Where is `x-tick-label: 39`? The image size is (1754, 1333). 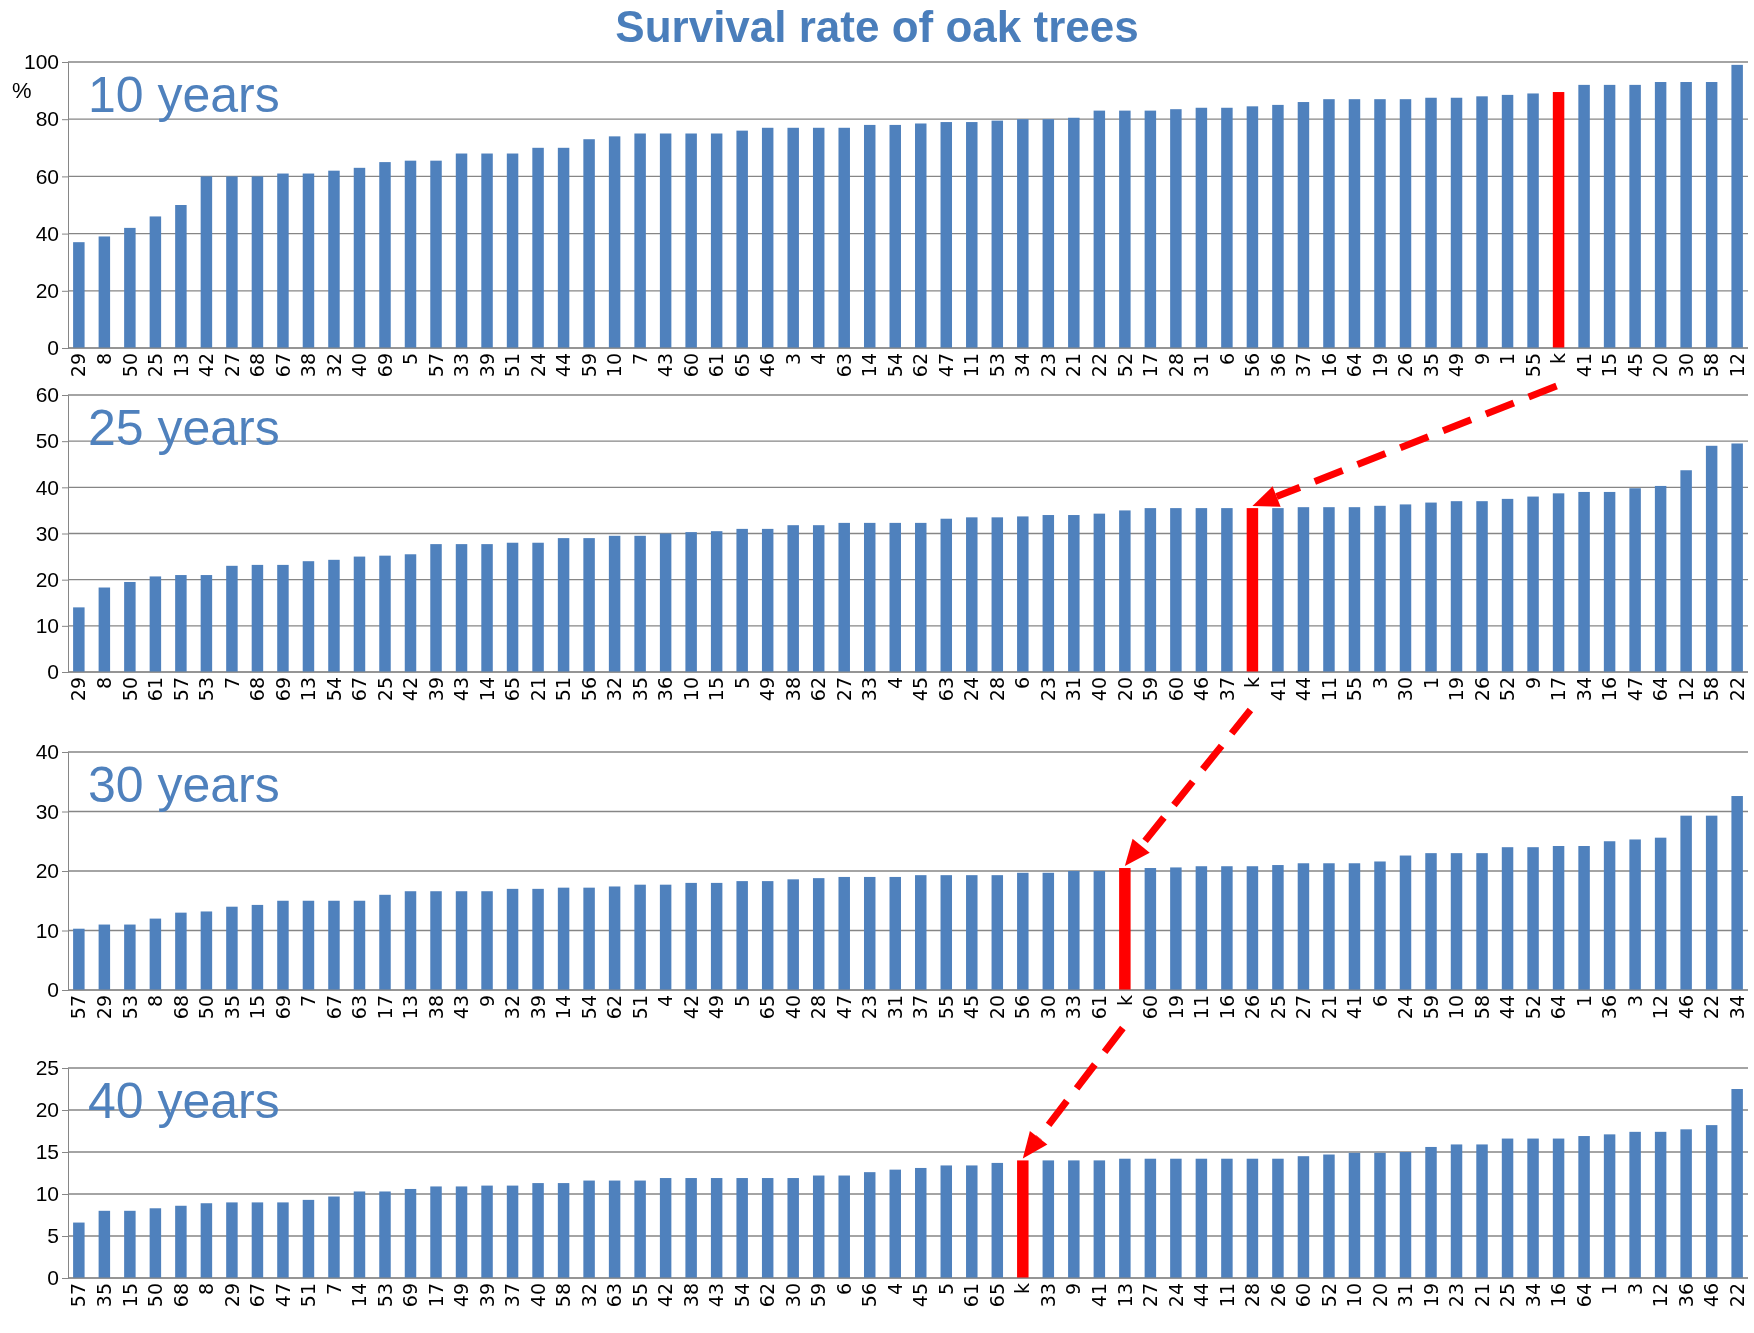 x-tick-label: 39 is located at coordinates (435, 689).